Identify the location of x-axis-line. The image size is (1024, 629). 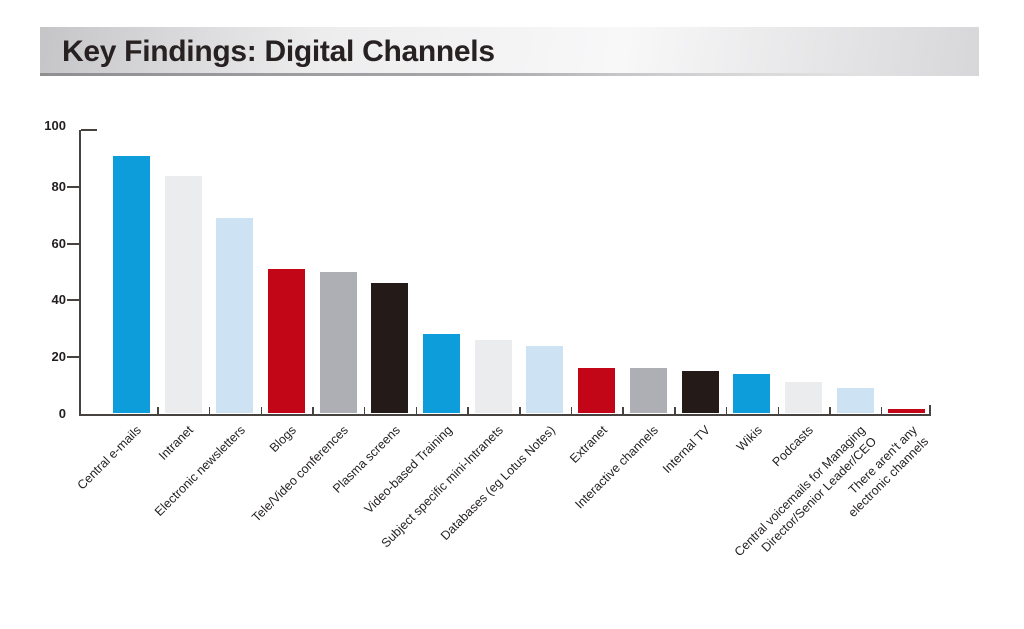
(505, 414).